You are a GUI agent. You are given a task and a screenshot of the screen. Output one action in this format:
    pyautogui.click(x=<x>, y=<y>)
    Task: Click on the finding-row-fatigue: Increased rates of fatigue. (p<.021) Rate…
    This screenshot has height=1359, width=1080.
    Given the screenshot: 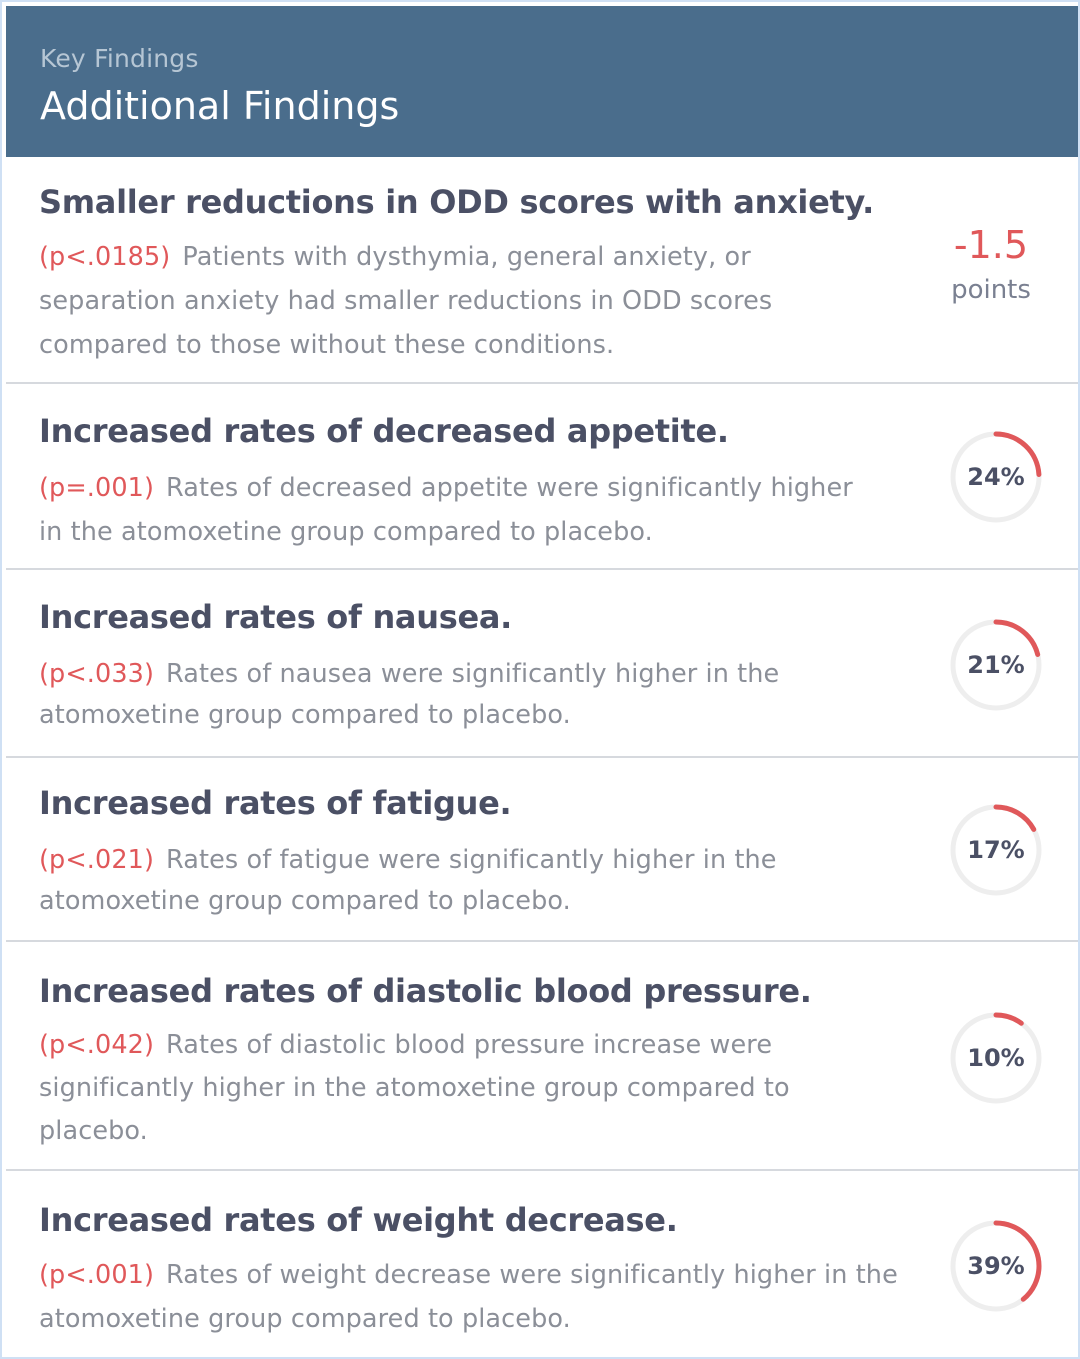 What is the action you would take?
    pyautogui.click(x=542, y=850)
    